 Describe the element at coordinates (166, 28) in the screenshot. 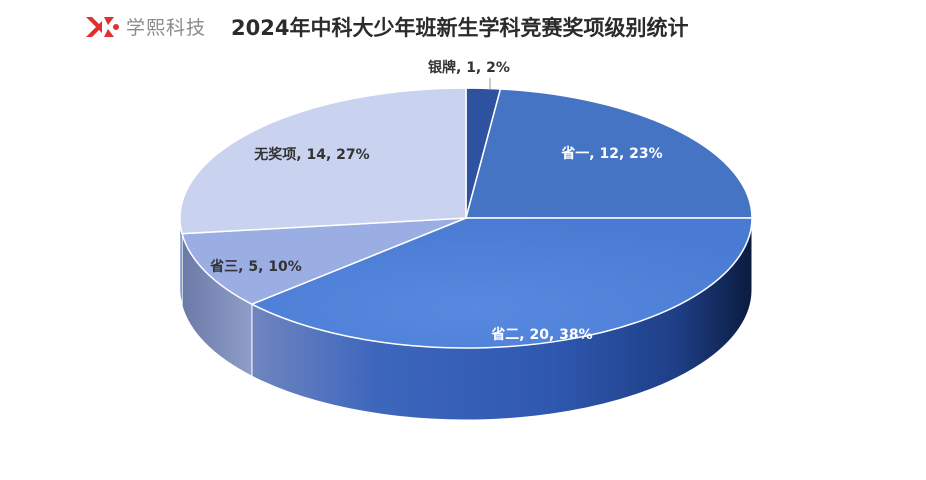

I see `brand-name: 学熙科技` at that location.